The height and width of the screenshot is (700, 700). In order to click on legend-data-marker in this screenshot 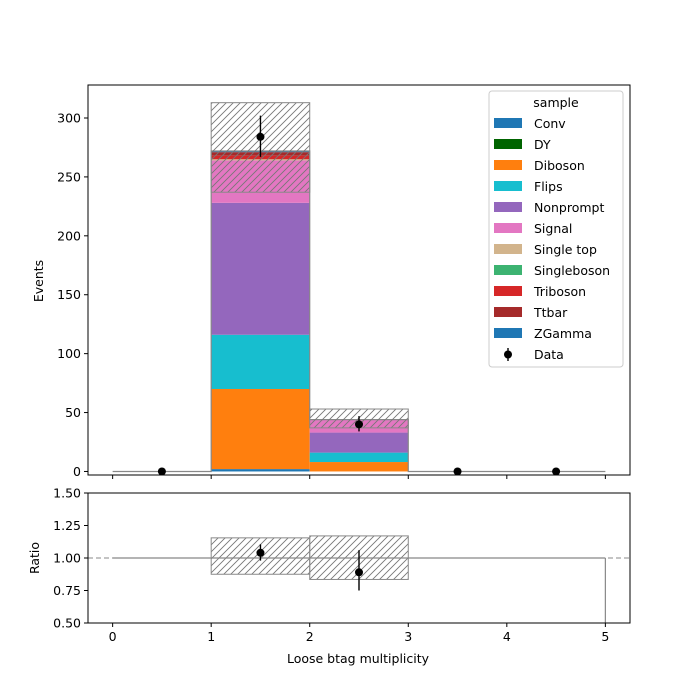, I will do `click(508, 354)`.